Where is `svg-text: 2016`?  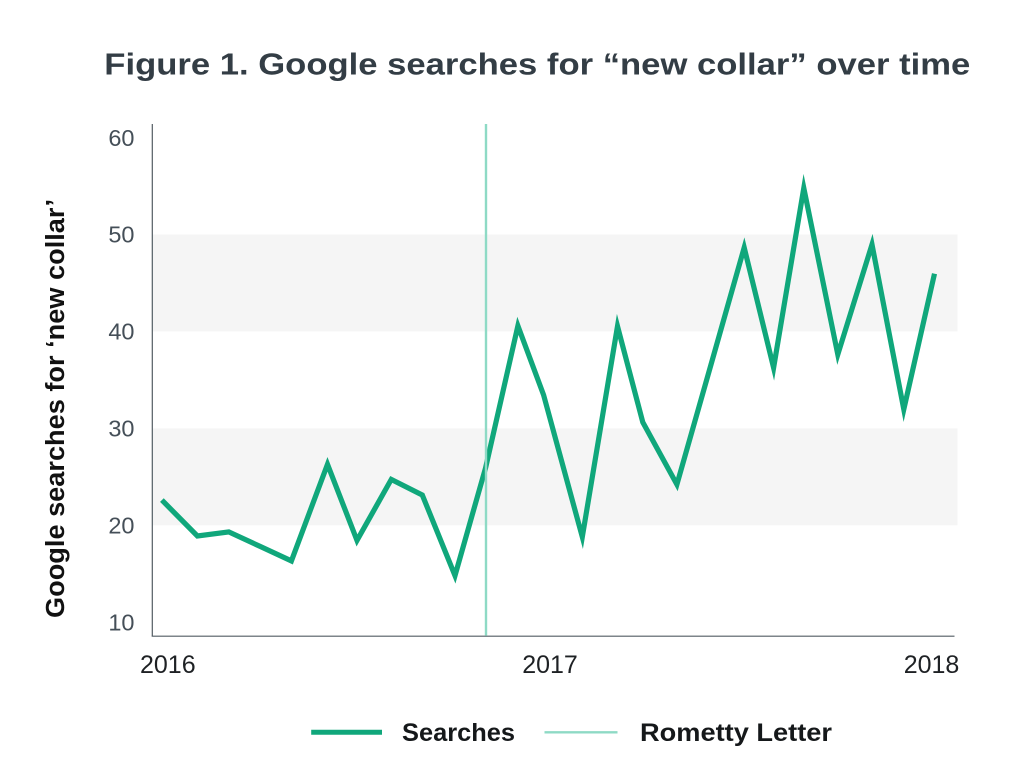 svg-text: 2016 is located at coordinates (168, 665).